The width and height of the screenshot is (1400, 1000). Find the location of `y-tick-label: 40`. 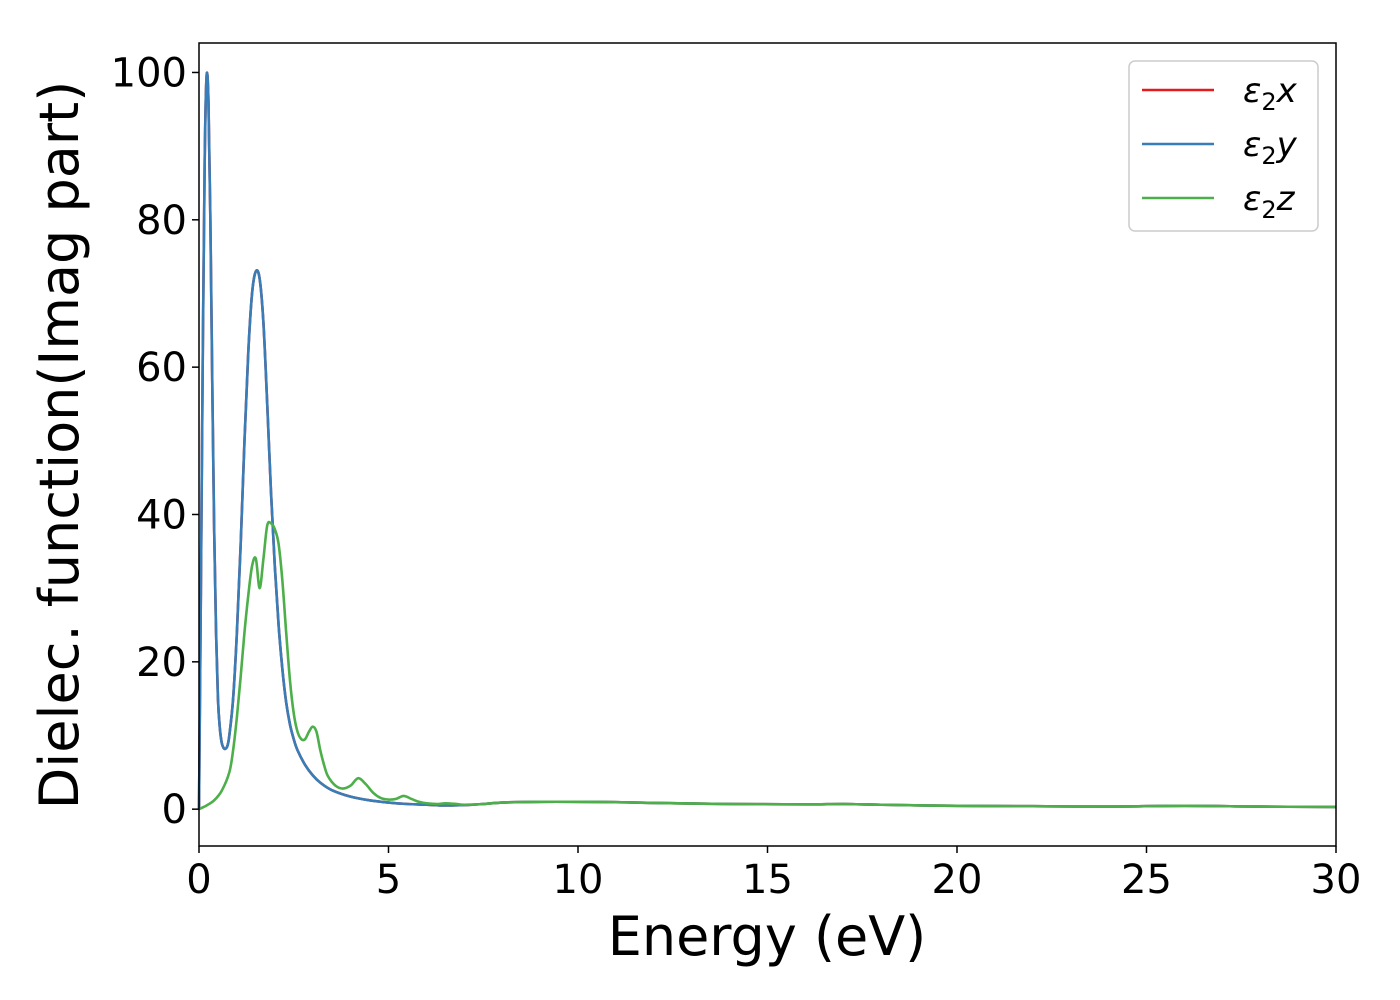

y-tick-label: 40 is located at coordinates (161, 515).